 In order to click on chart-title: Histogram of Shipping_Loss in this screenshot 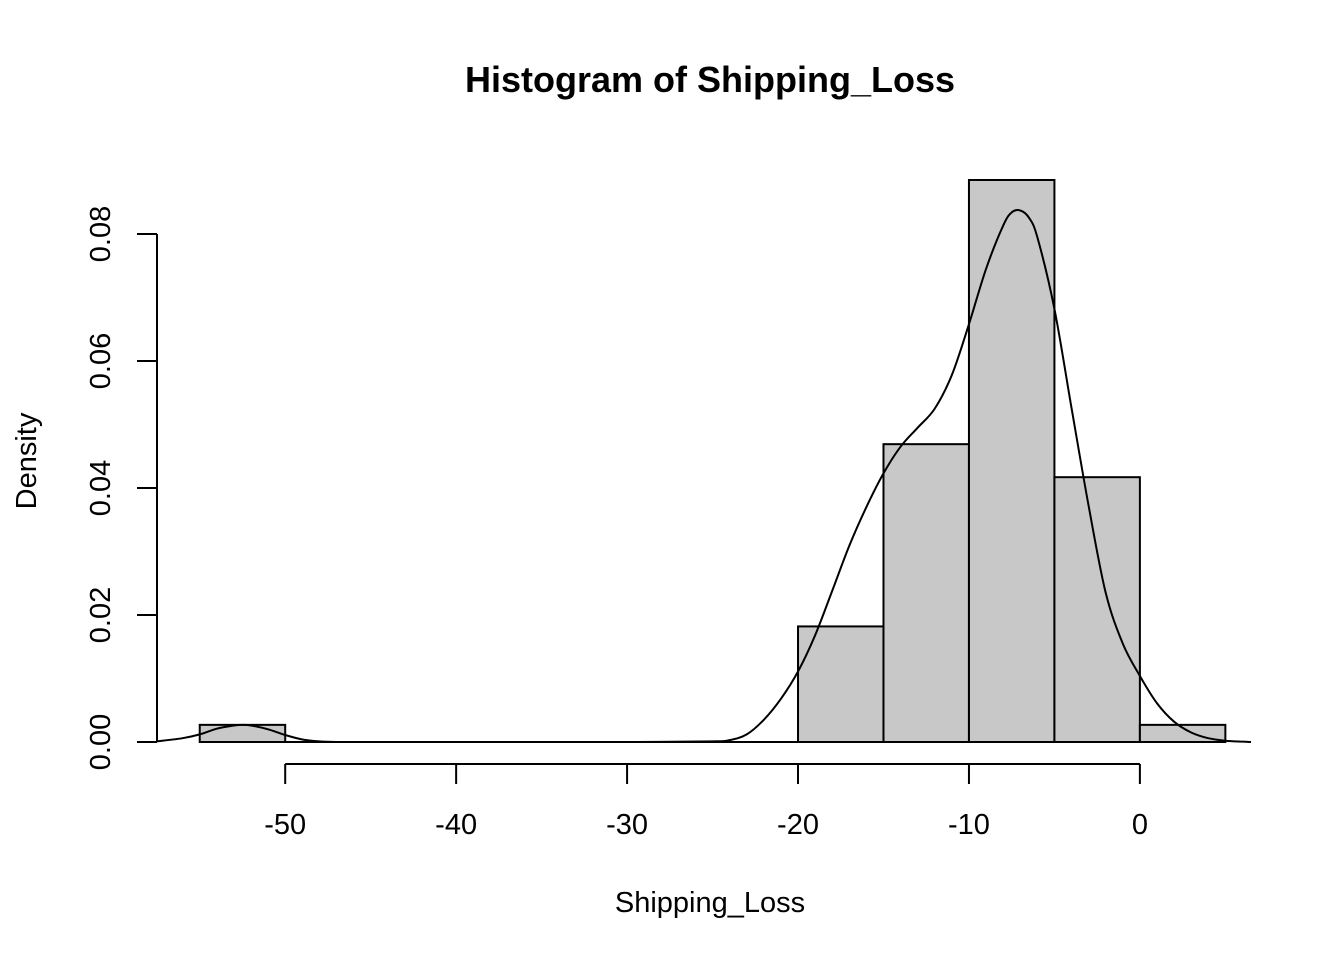, I will do `click(710, 79)`.